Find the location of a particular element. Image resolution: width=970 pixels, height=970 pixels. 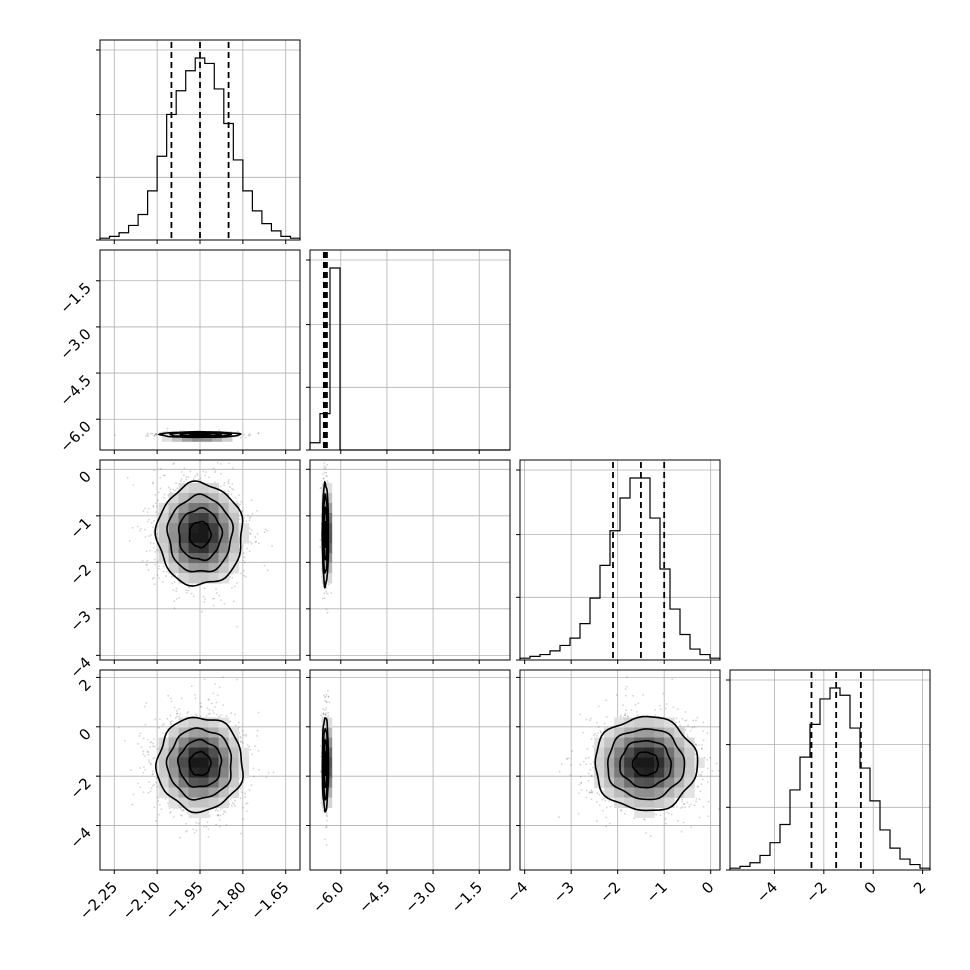

xtick-label-p2-2: −2 is located at coordinates (610, 892).